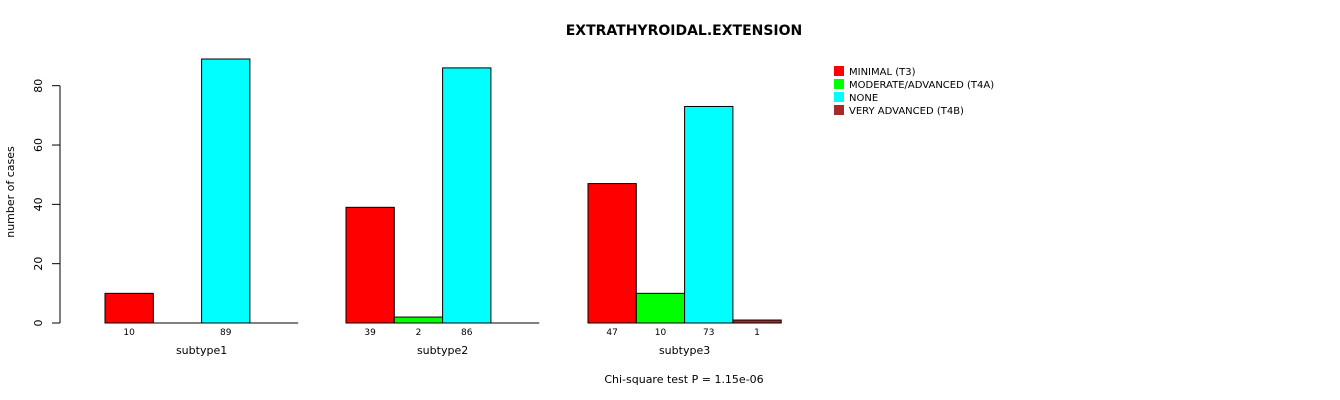 This screenshot has height=400, width=1340. I want to click on bar-group-subtype2: 39 2 86, so click(442, 202).